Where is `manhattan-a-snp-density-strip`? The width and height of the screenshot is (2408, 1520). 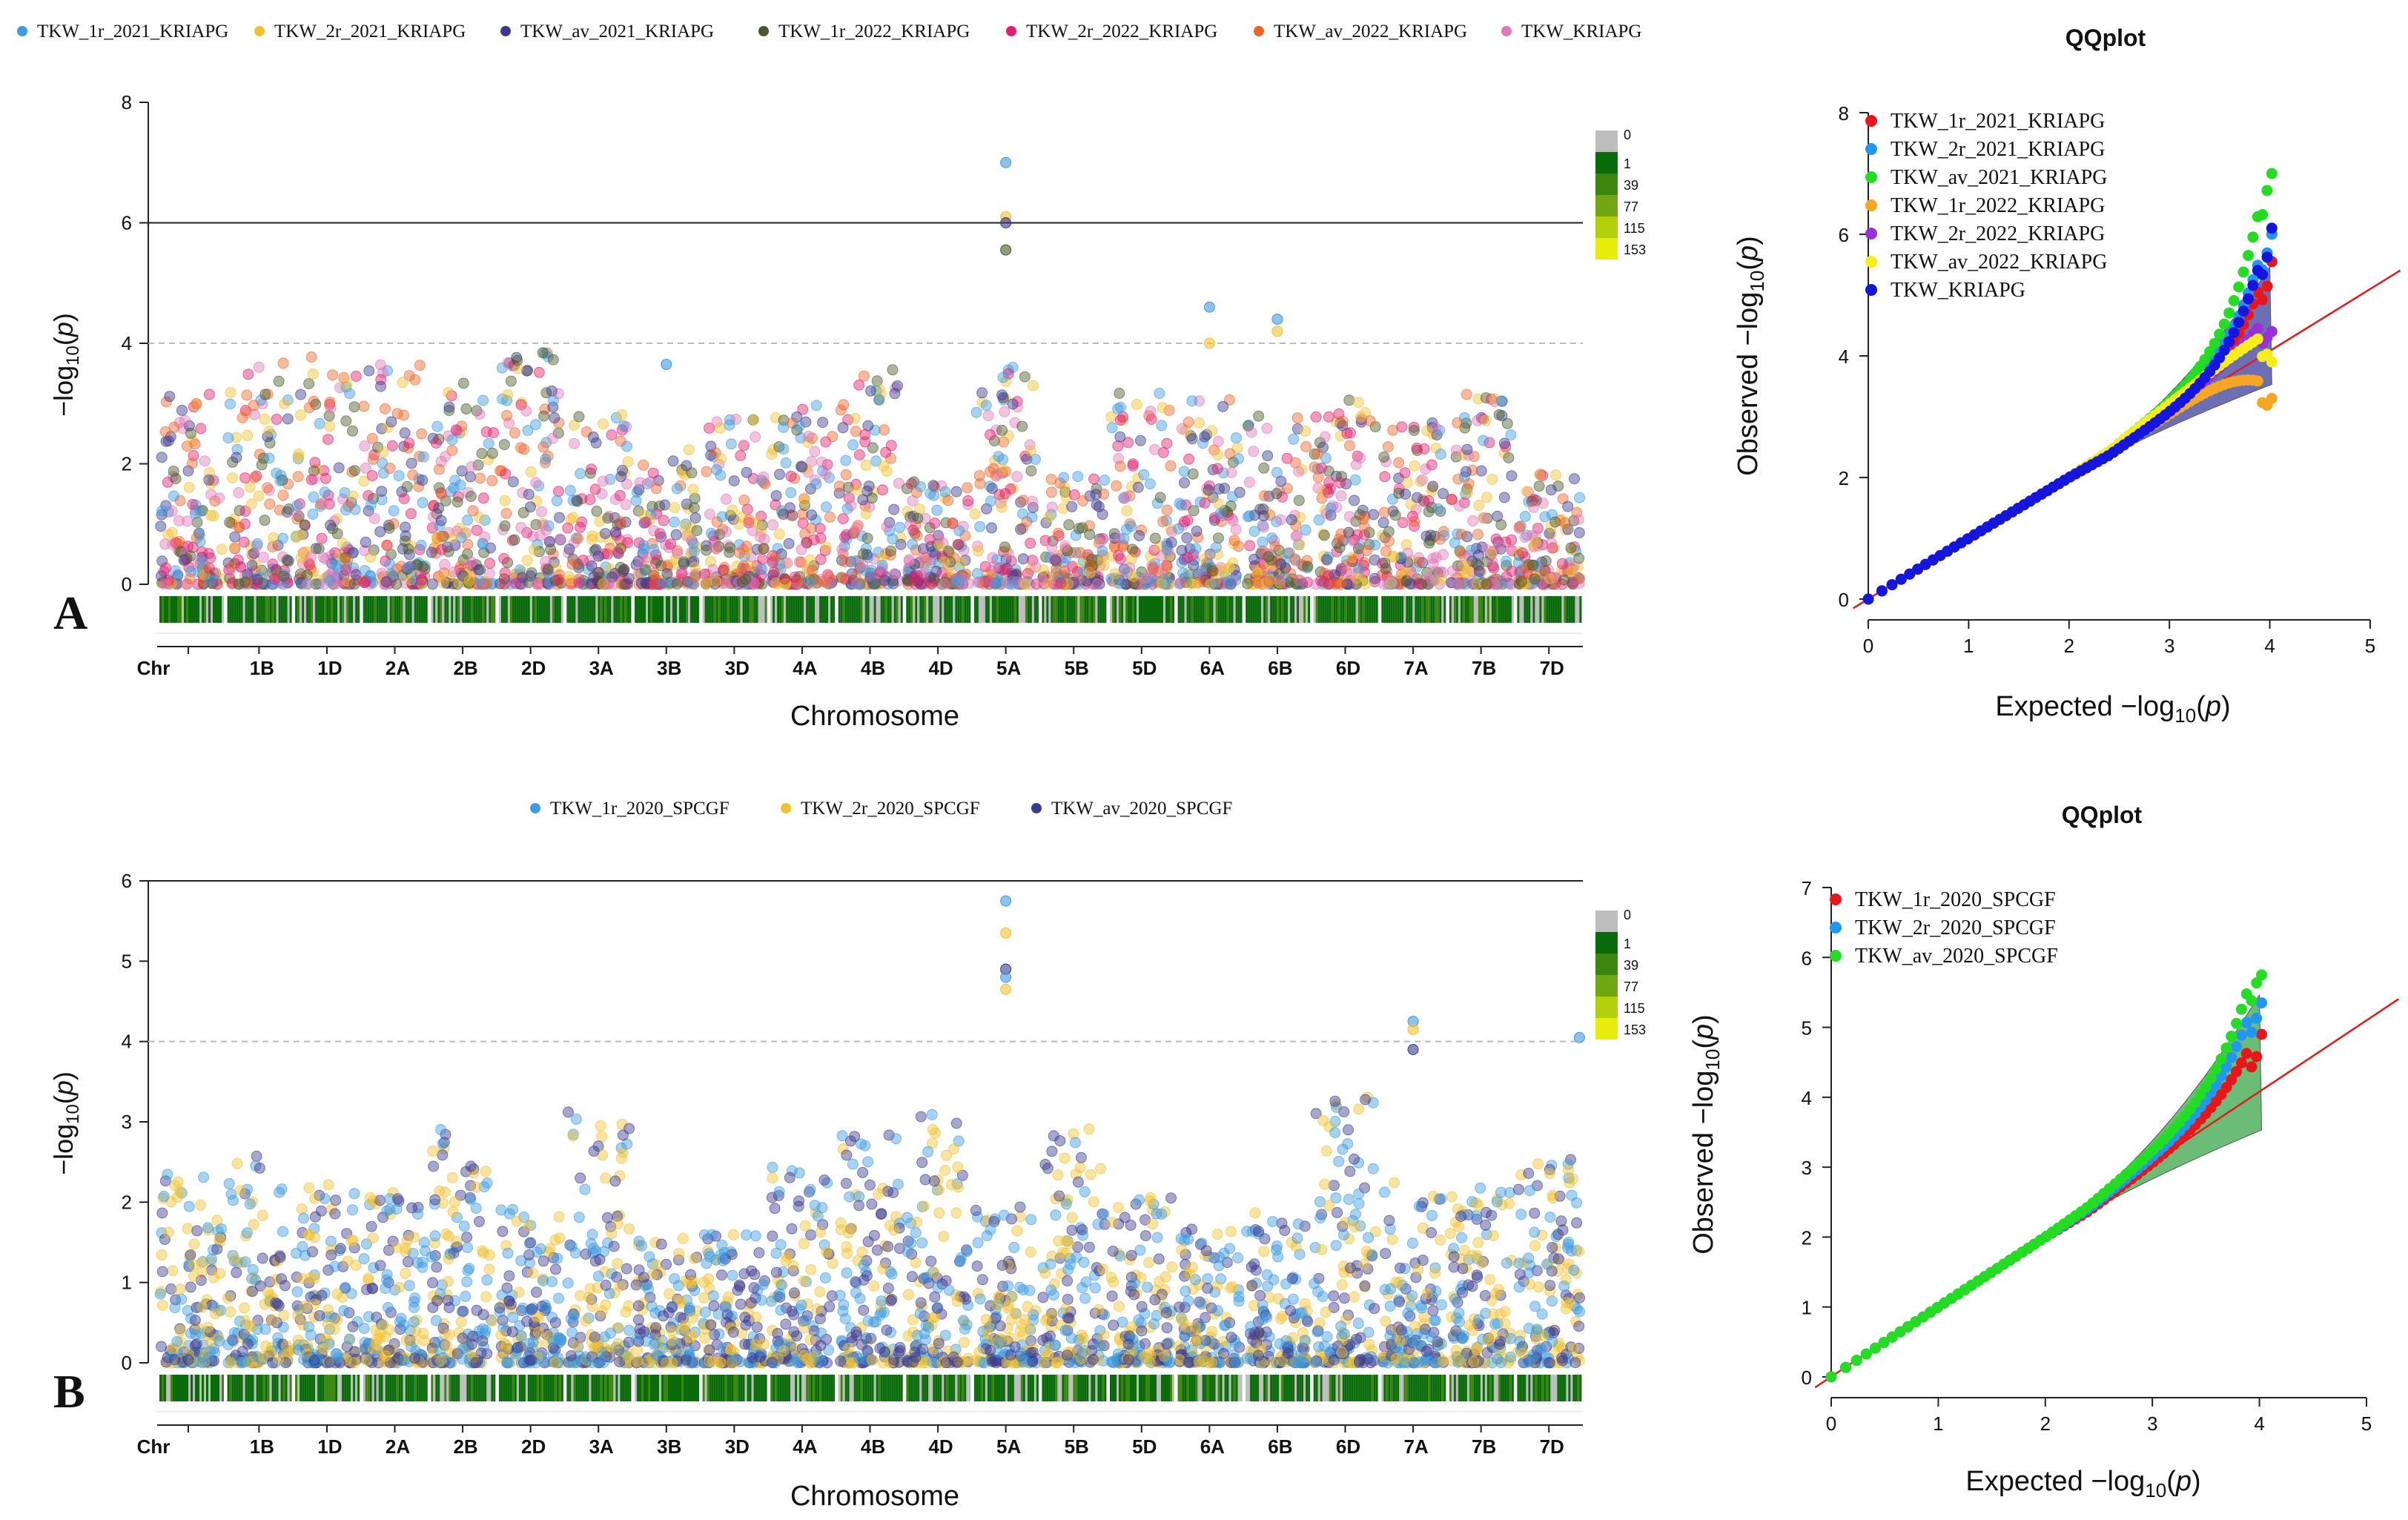
manhattan-a-snp-density-strip is located at coordinates (870, 615).